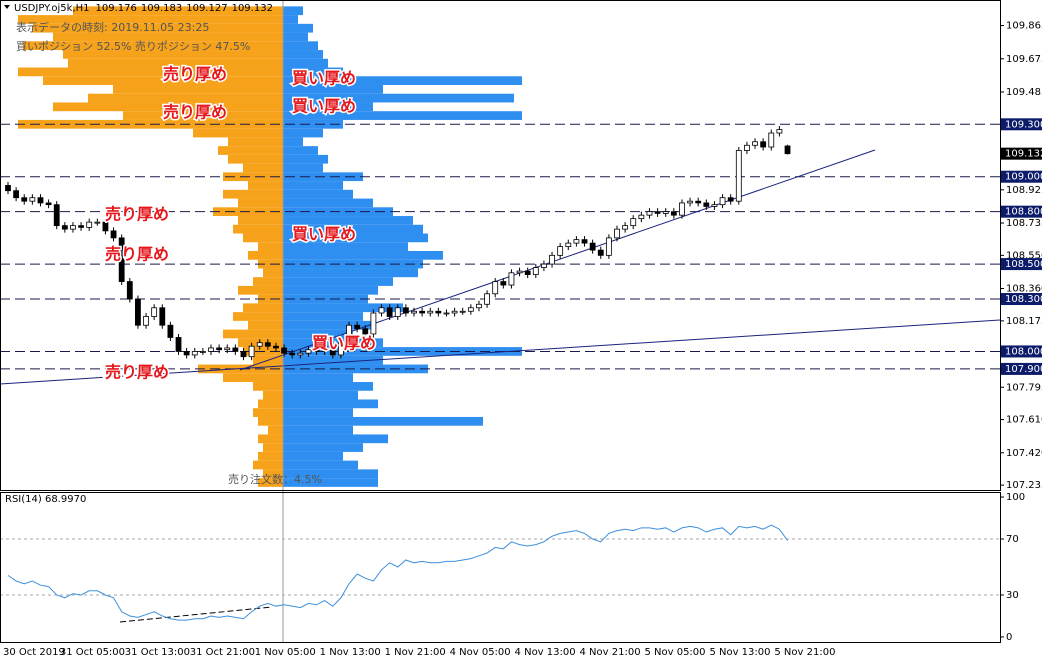 Image resolution: width=1042 pixels, height=660 pixels. I want to click on level-label: 108.000, so click(1023, 351).